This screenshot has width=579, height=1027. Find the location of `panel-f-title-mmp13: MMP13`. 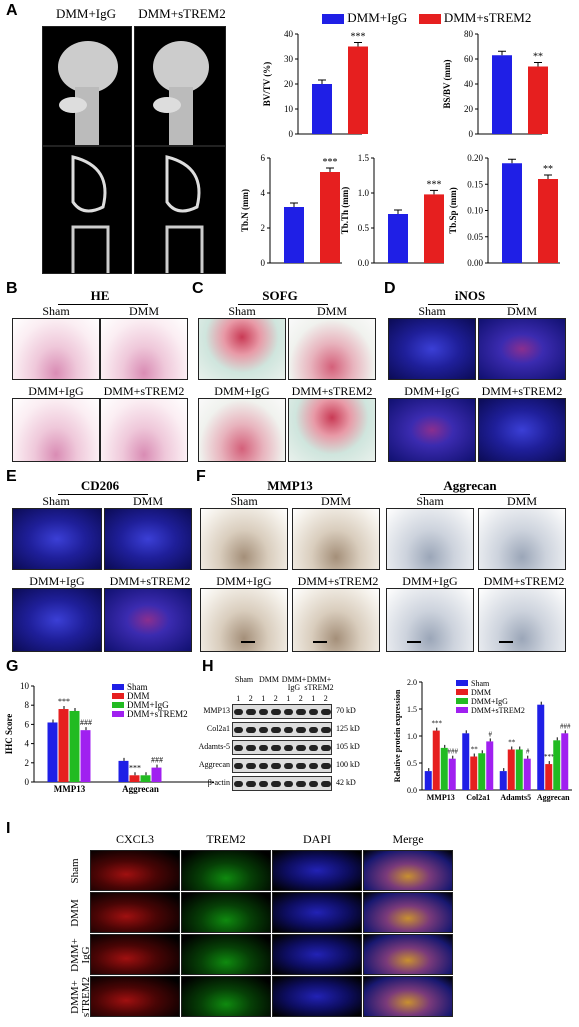

panel-f-title-mmp13: MMP13 is located at coordinates (290, 485).